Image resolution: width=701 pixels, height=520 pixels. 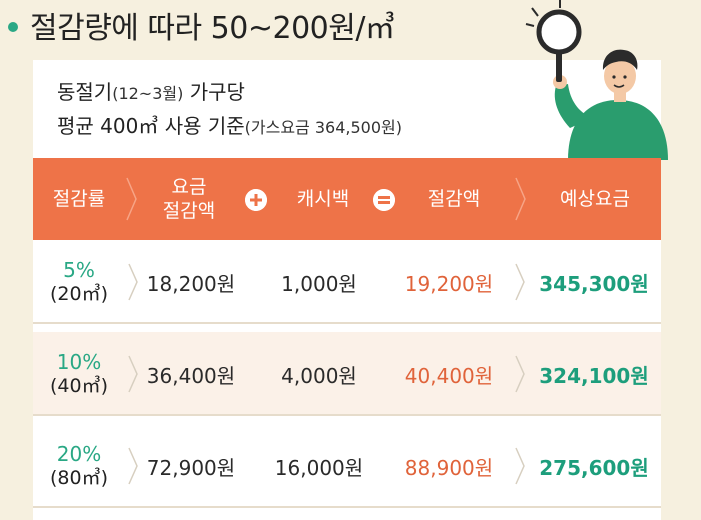 What do you see at coordinates (151, 126) in the screenshot?
I see `usage-basis: 평균 400㎥ 사용 기준` at bounding box center [151, 126].